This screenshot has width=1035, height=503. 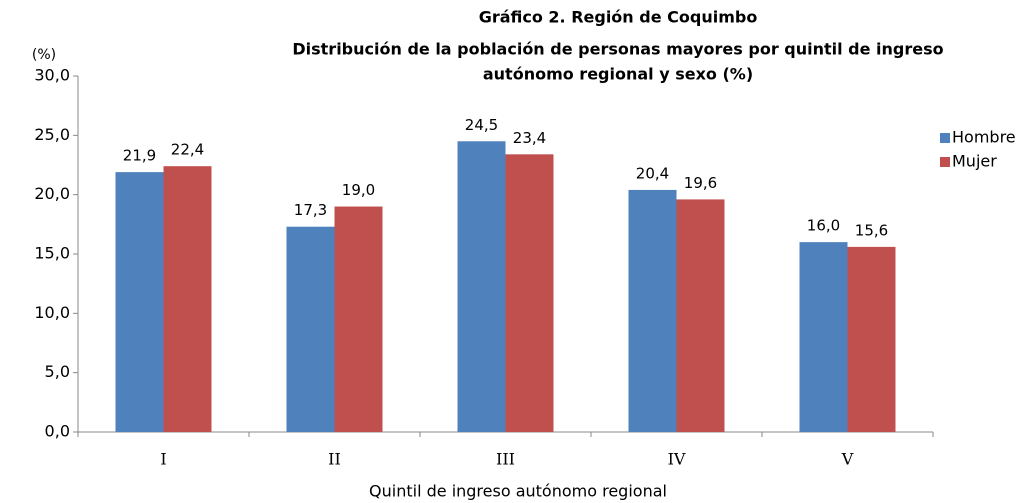 I want to click on chart-subtitle: autónomo regional y sexo (%), so click(x=618, y=74).